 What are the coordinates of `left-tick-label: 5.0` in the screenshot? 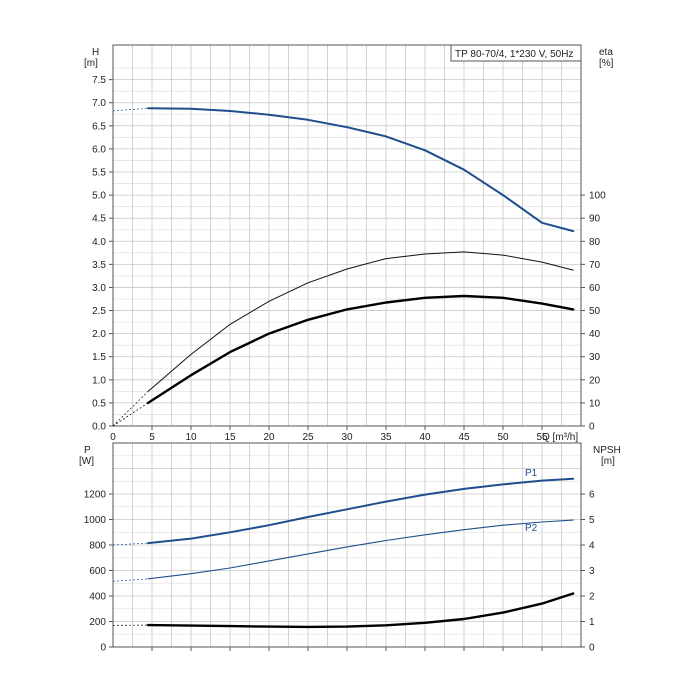 It's located at (99, 196).